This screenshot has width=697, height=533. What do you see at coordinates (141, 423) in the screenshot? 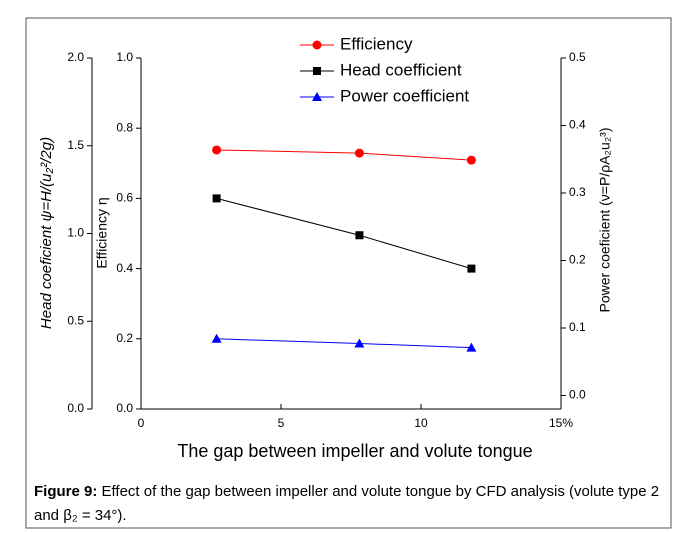
I see `x-tick-label: 0` at bounding box center [141, 423].